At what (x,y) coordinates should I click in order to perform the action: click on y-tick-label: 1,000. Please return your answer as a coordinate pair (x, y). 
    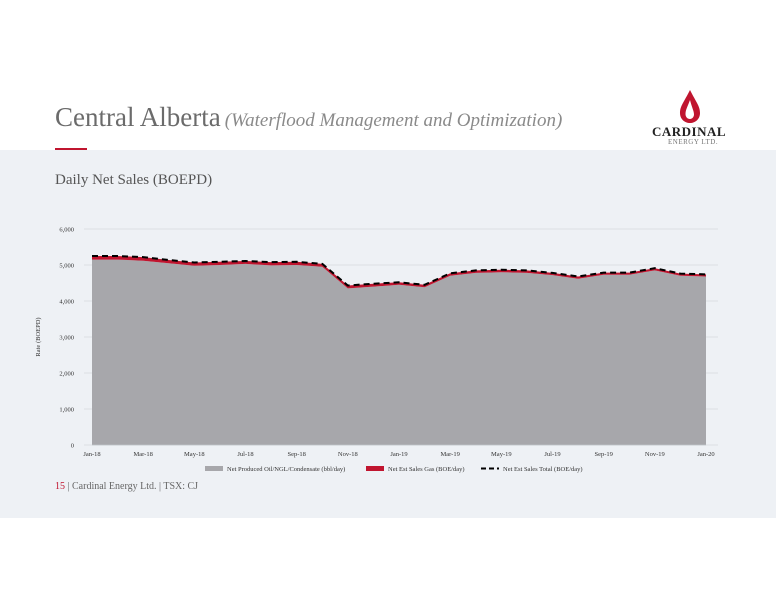
    Looking at the image, I should click on (66, 410).